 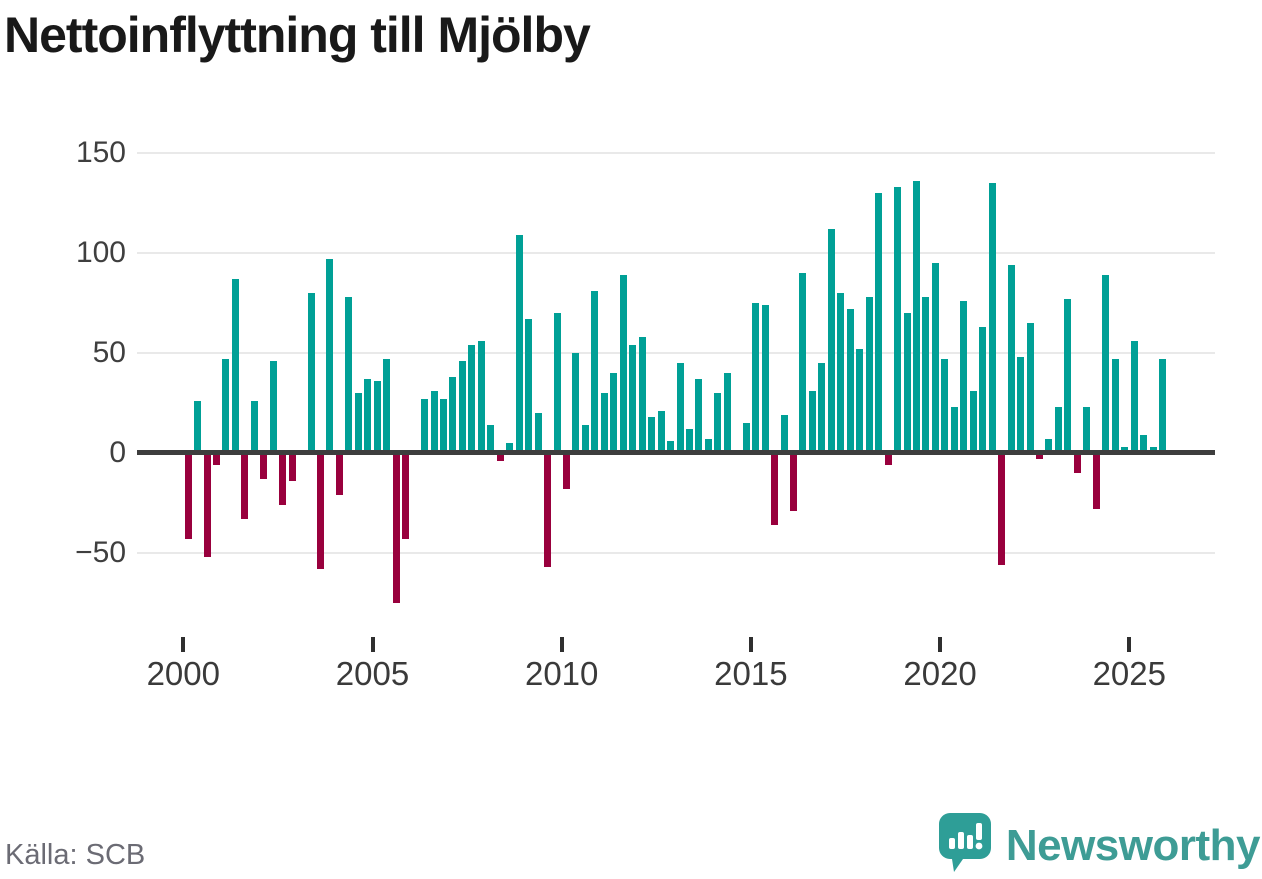 What do you see at coordinates (1129, 673) in the screenshot?
I see `x-axis-label: 2025` at bounding box center [1129, 673].